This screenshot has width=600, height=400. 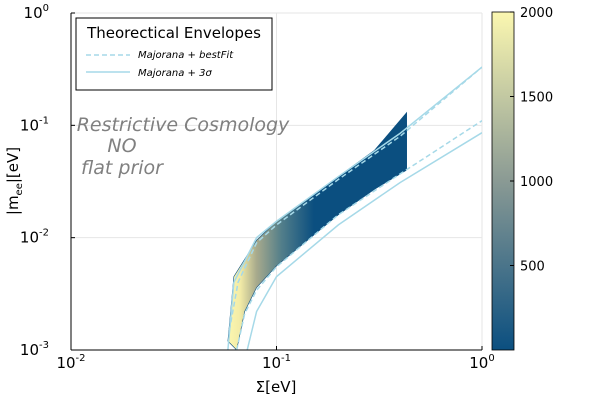 What do you see at coordinates (122, 168) in the screenshot?
I see `annotation-line-3: flat prior` at bounding box center [122, 168].